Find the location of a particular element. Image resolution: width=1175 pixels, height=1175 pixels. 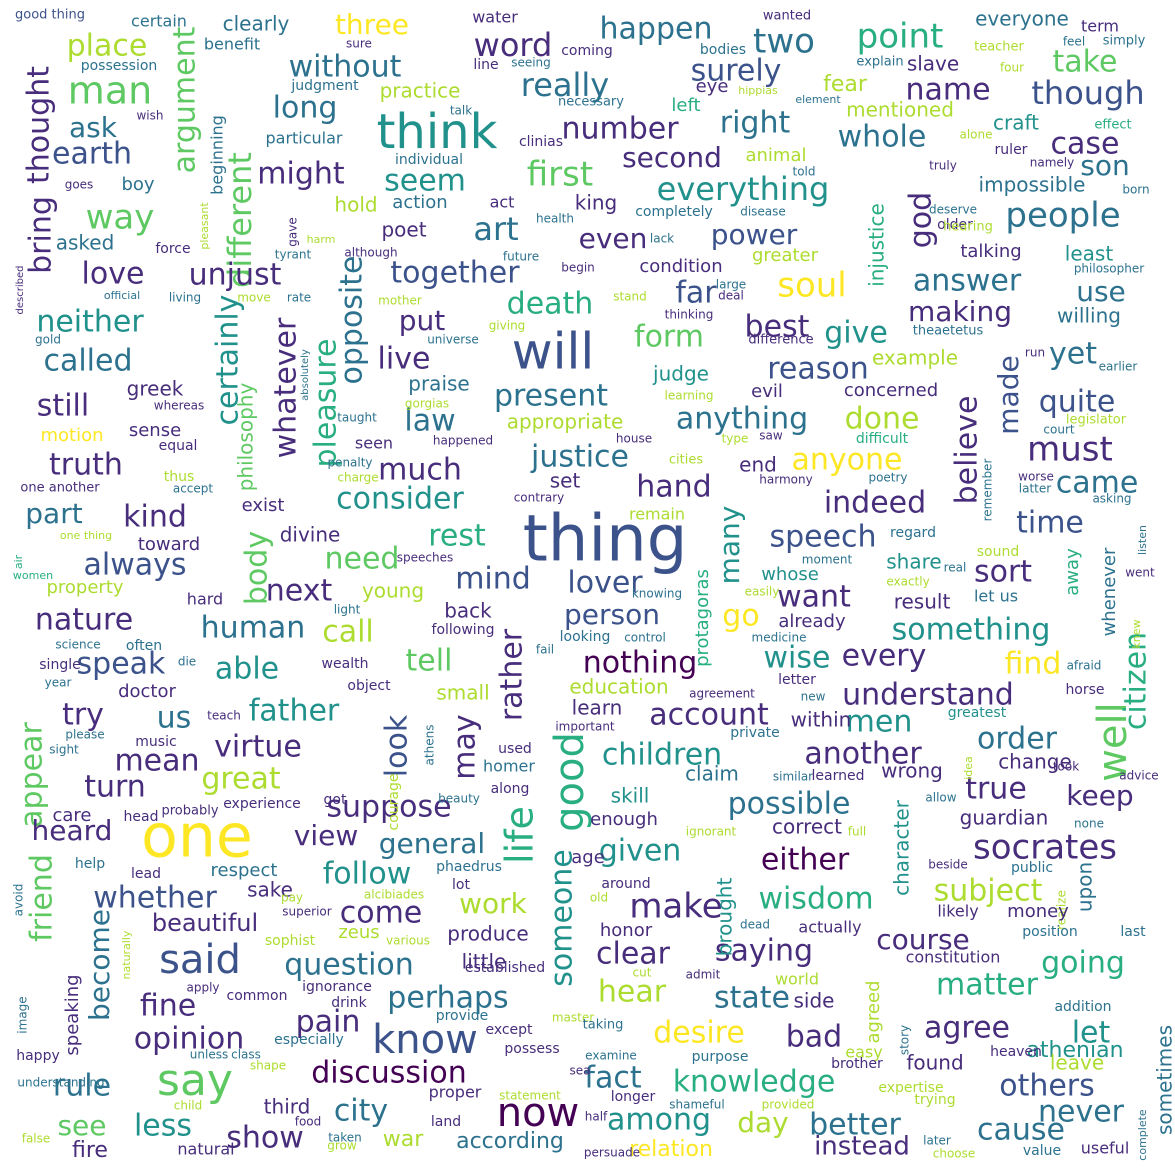

word-virtue: virtue is located at coordinates (258, 747).